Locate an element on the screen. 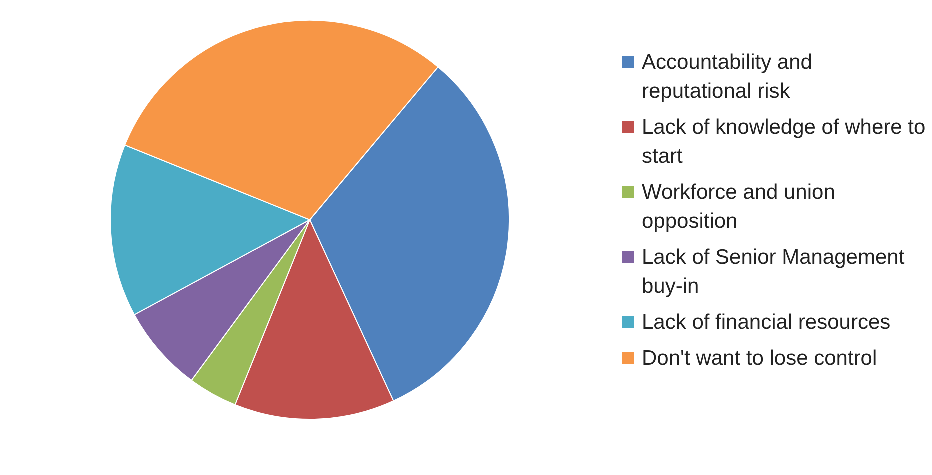 The image size is (932, 475). legend-label: Accountability and reputational risk is located at coordinates (728, 77).